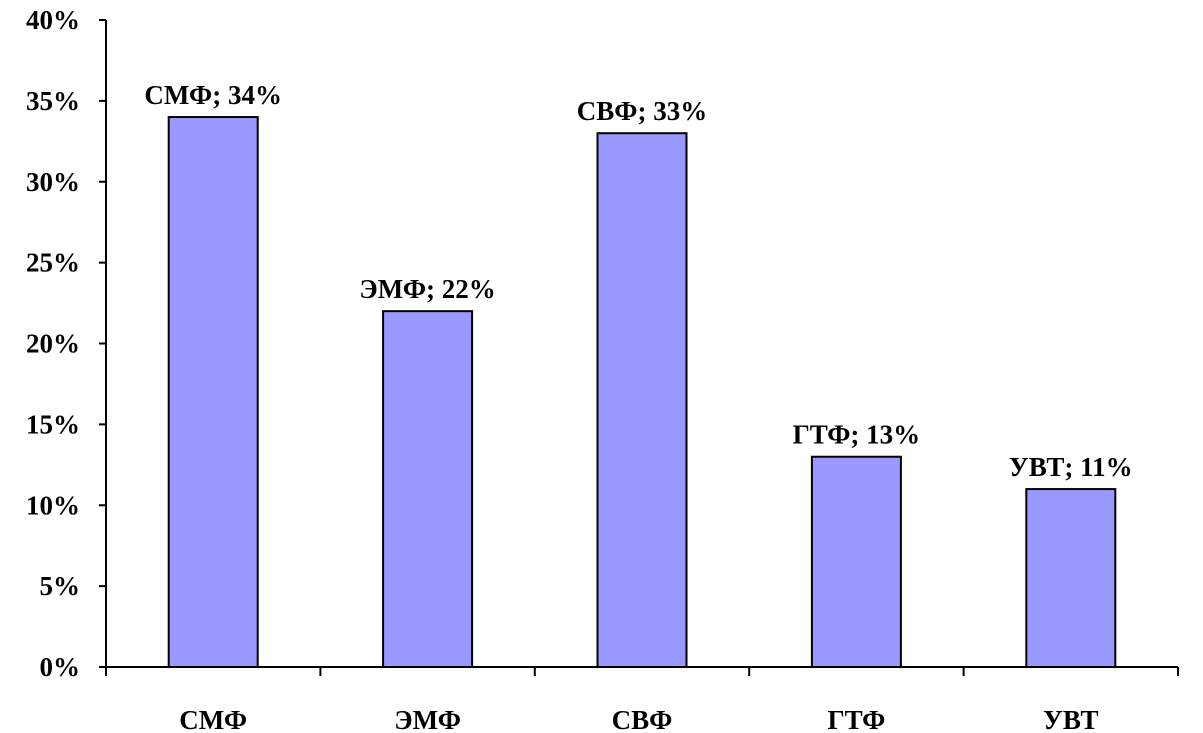 The width and height of the screenshot is (1203, 733). I want to click on x-ticks-group, so click(642, 671).